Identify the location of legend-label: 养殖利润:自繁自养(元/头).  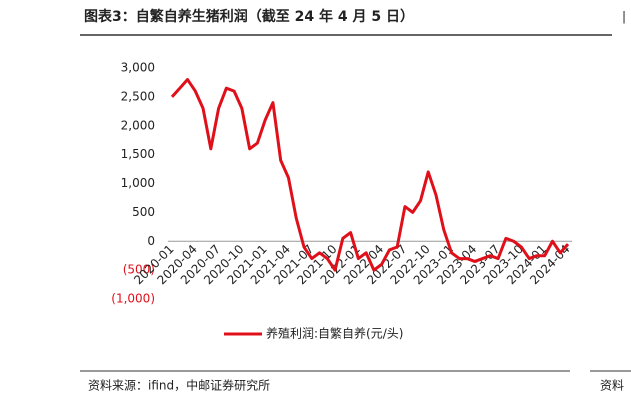
(334, 333).